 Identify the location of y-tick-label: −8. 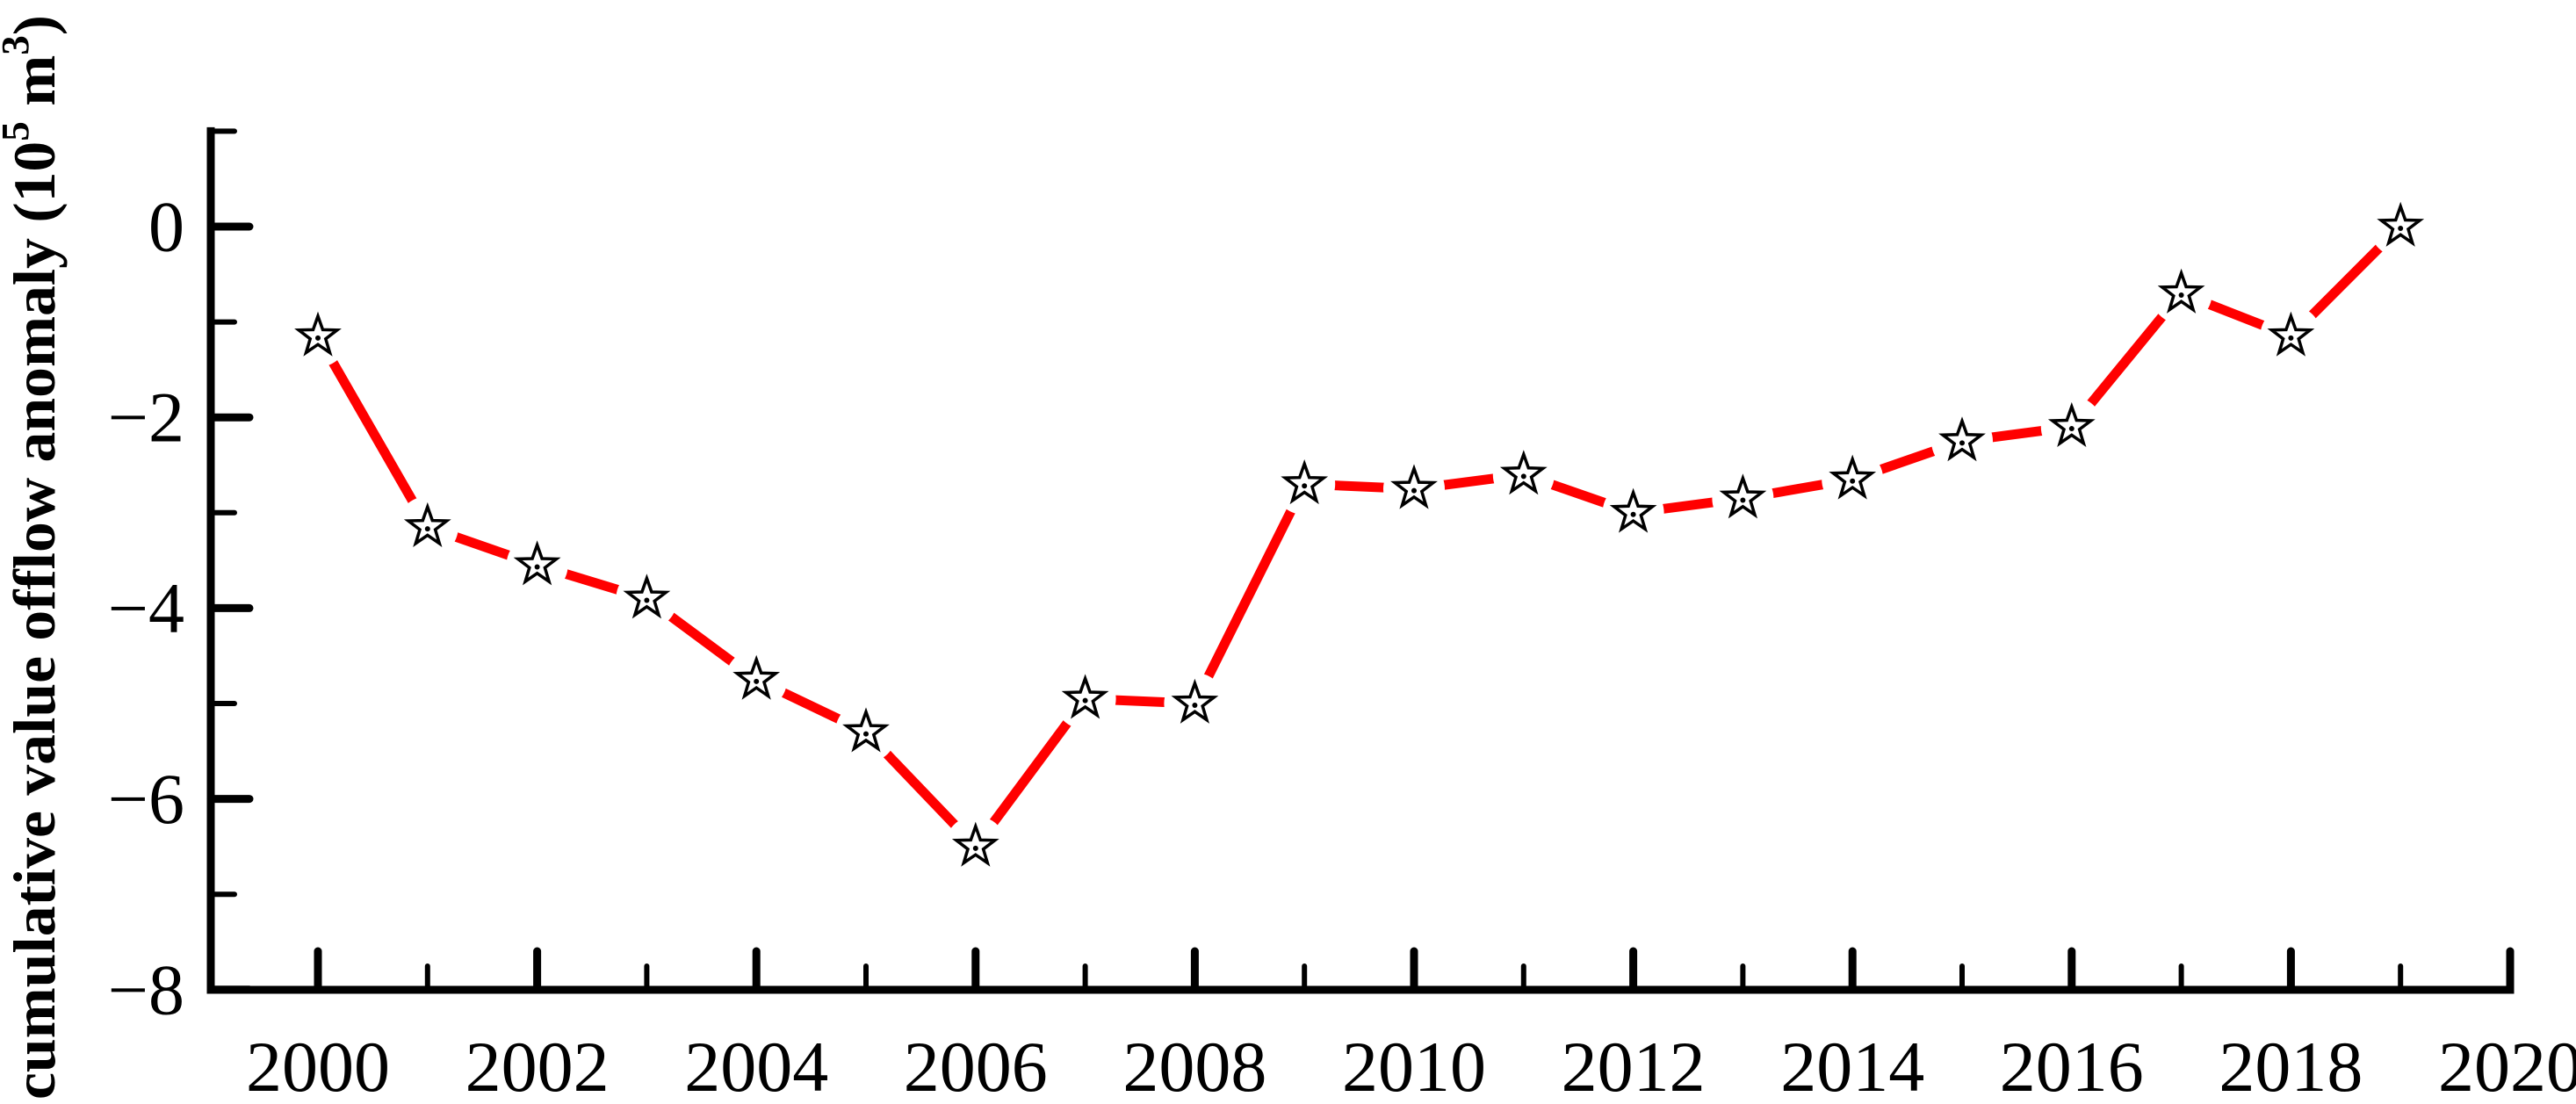
(146, 989).